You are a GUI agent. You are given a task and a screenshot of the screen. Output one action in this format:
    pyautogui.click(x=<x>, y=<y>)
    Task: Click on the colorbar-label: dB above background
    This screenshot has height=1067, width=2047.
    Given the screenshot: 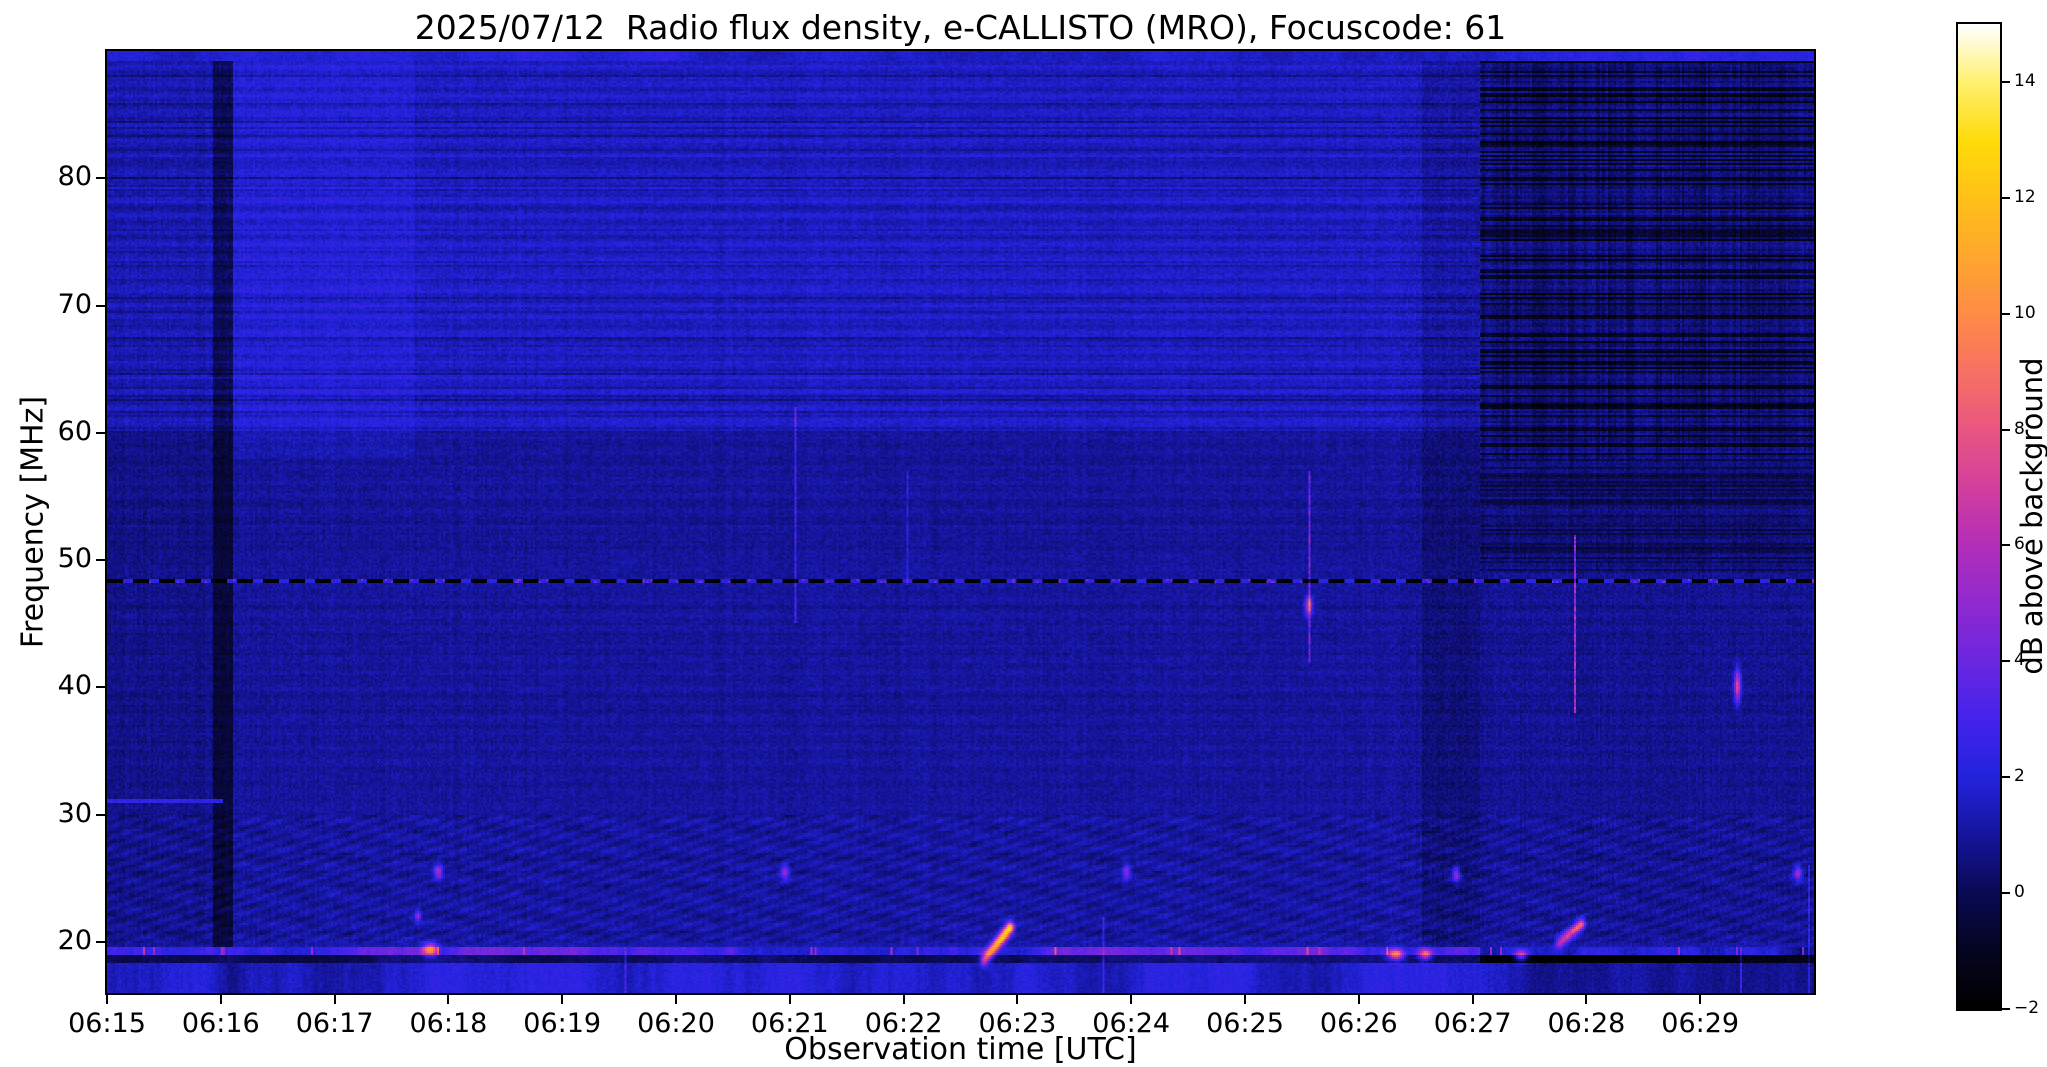 What is the action you would take?
    pyautogui.click(x=2031, y=516)
    